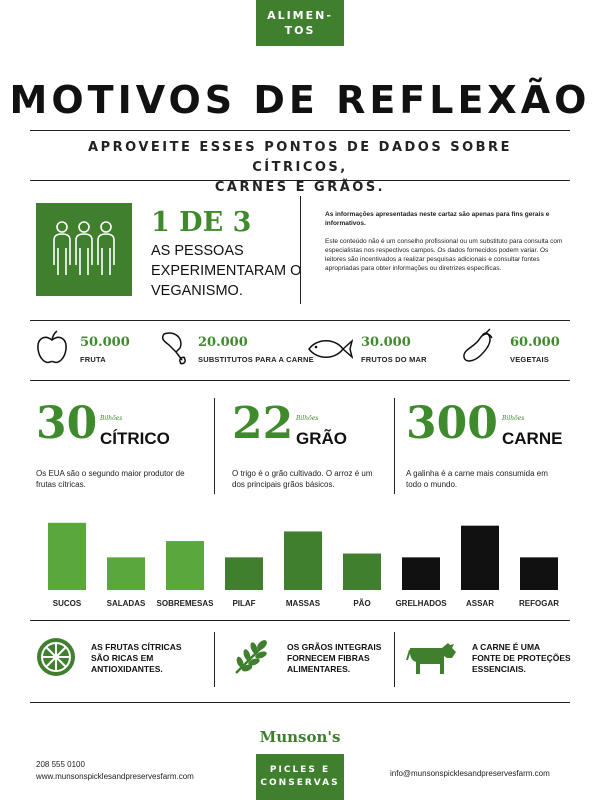 This screenshot has width=600, height=800. I want to click on website-link: www.munsonspicklesandpreservesfarm.com, so click(115, 776).